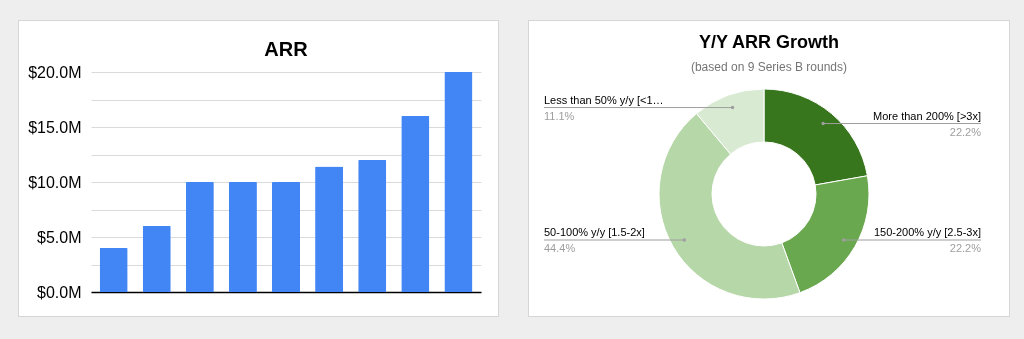  Describe the element at coordinates (927, 232) in the screenshot. I see `slice-label: 150-200% y/y [2.5-3x]` at that location.